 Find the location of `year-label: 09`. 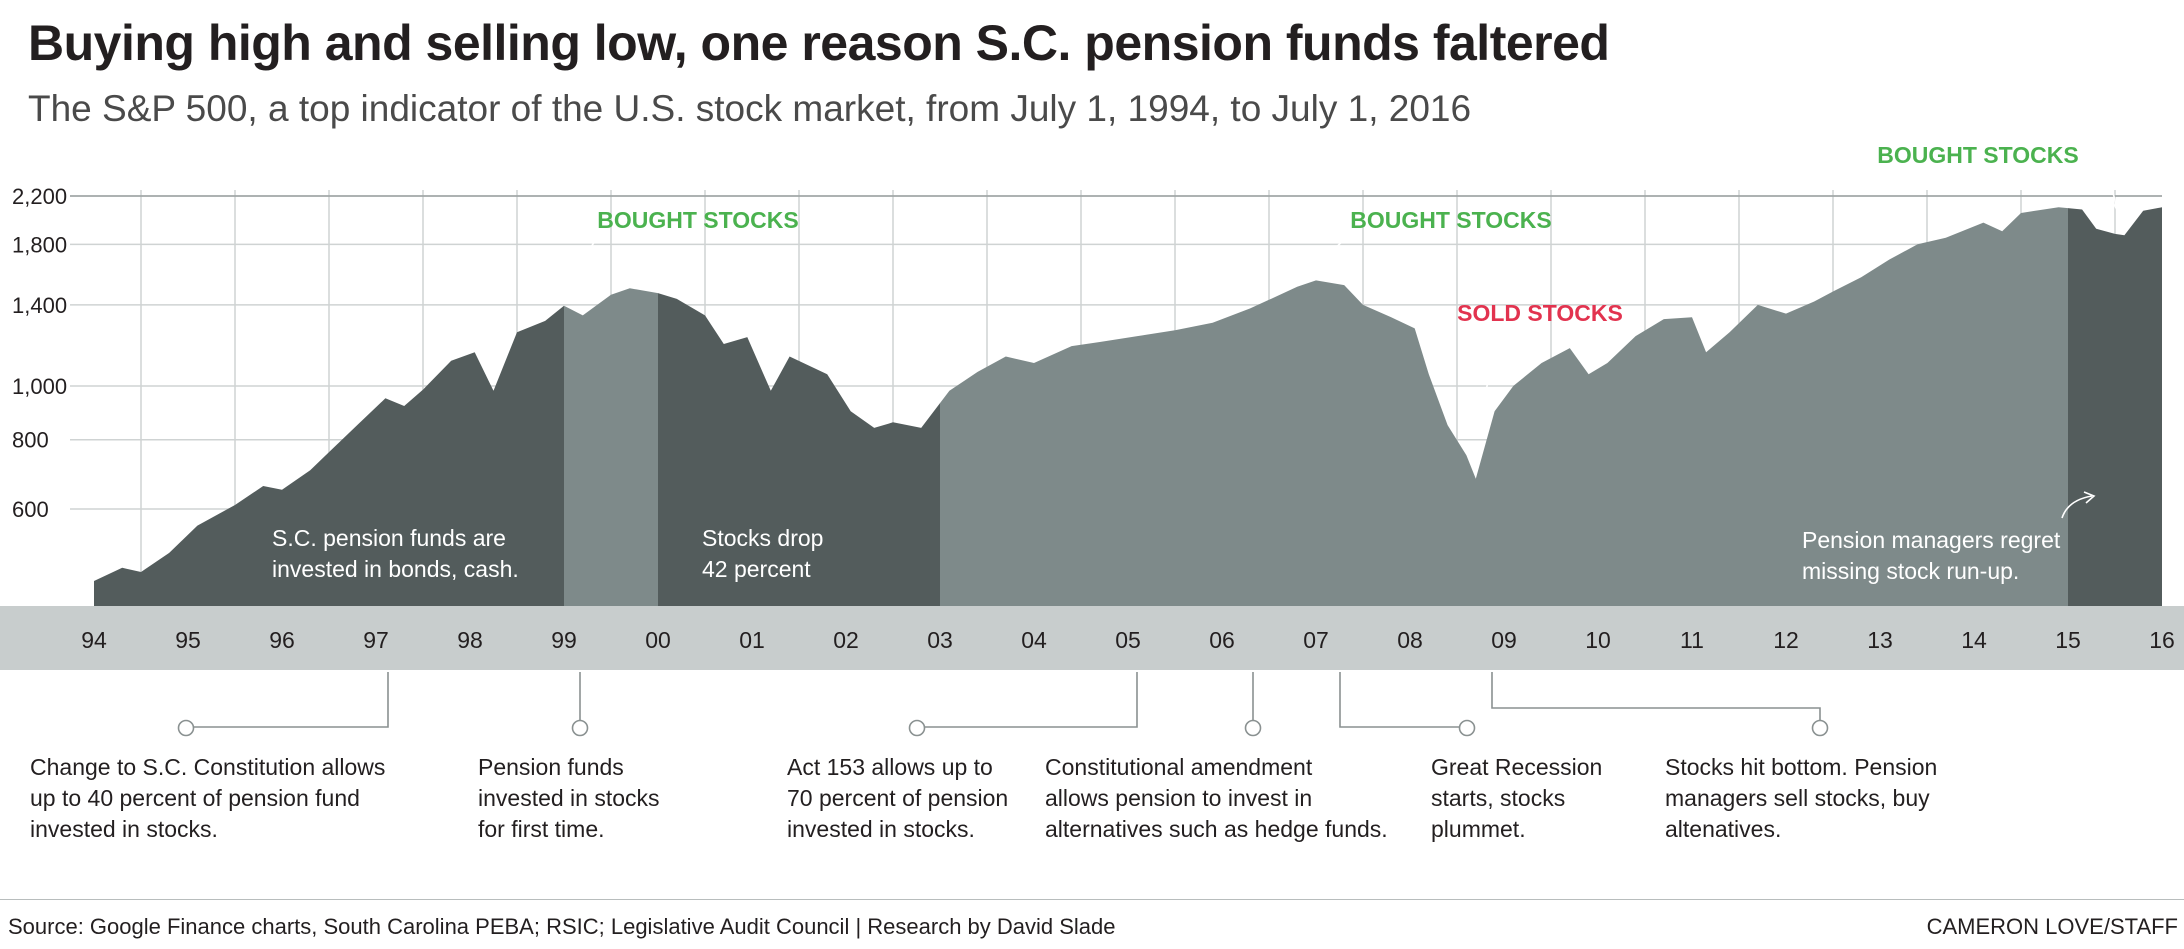

year-label: 09 is located at coordinates (1504, 640).